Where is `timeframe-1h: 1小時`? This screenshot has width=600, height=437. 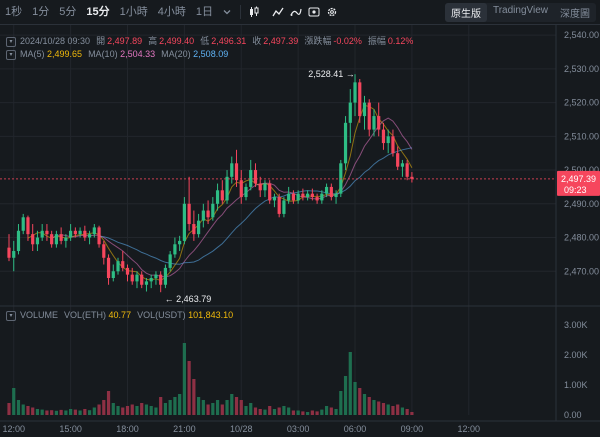 timeframe-1h: 1小時 is located at coordinates (133, 12).